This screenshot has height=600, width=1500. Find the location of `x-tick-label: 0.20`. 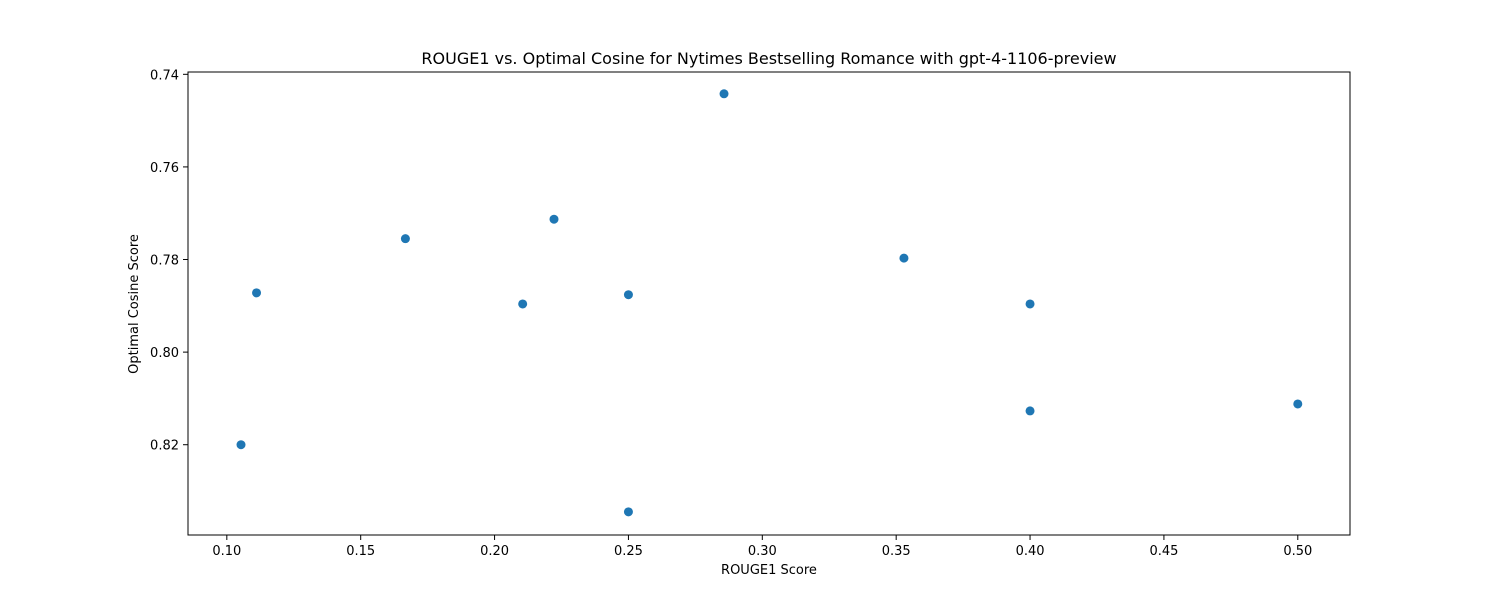

x-tick-label: 0.20 is located at coordinates (494, 551).